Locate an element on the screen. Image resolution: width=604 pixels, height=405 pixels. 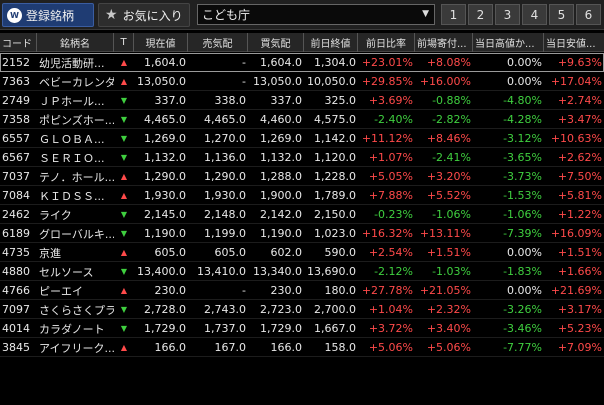
cell-prev-close: 1,304.0 is located at coordinates (335, 62).